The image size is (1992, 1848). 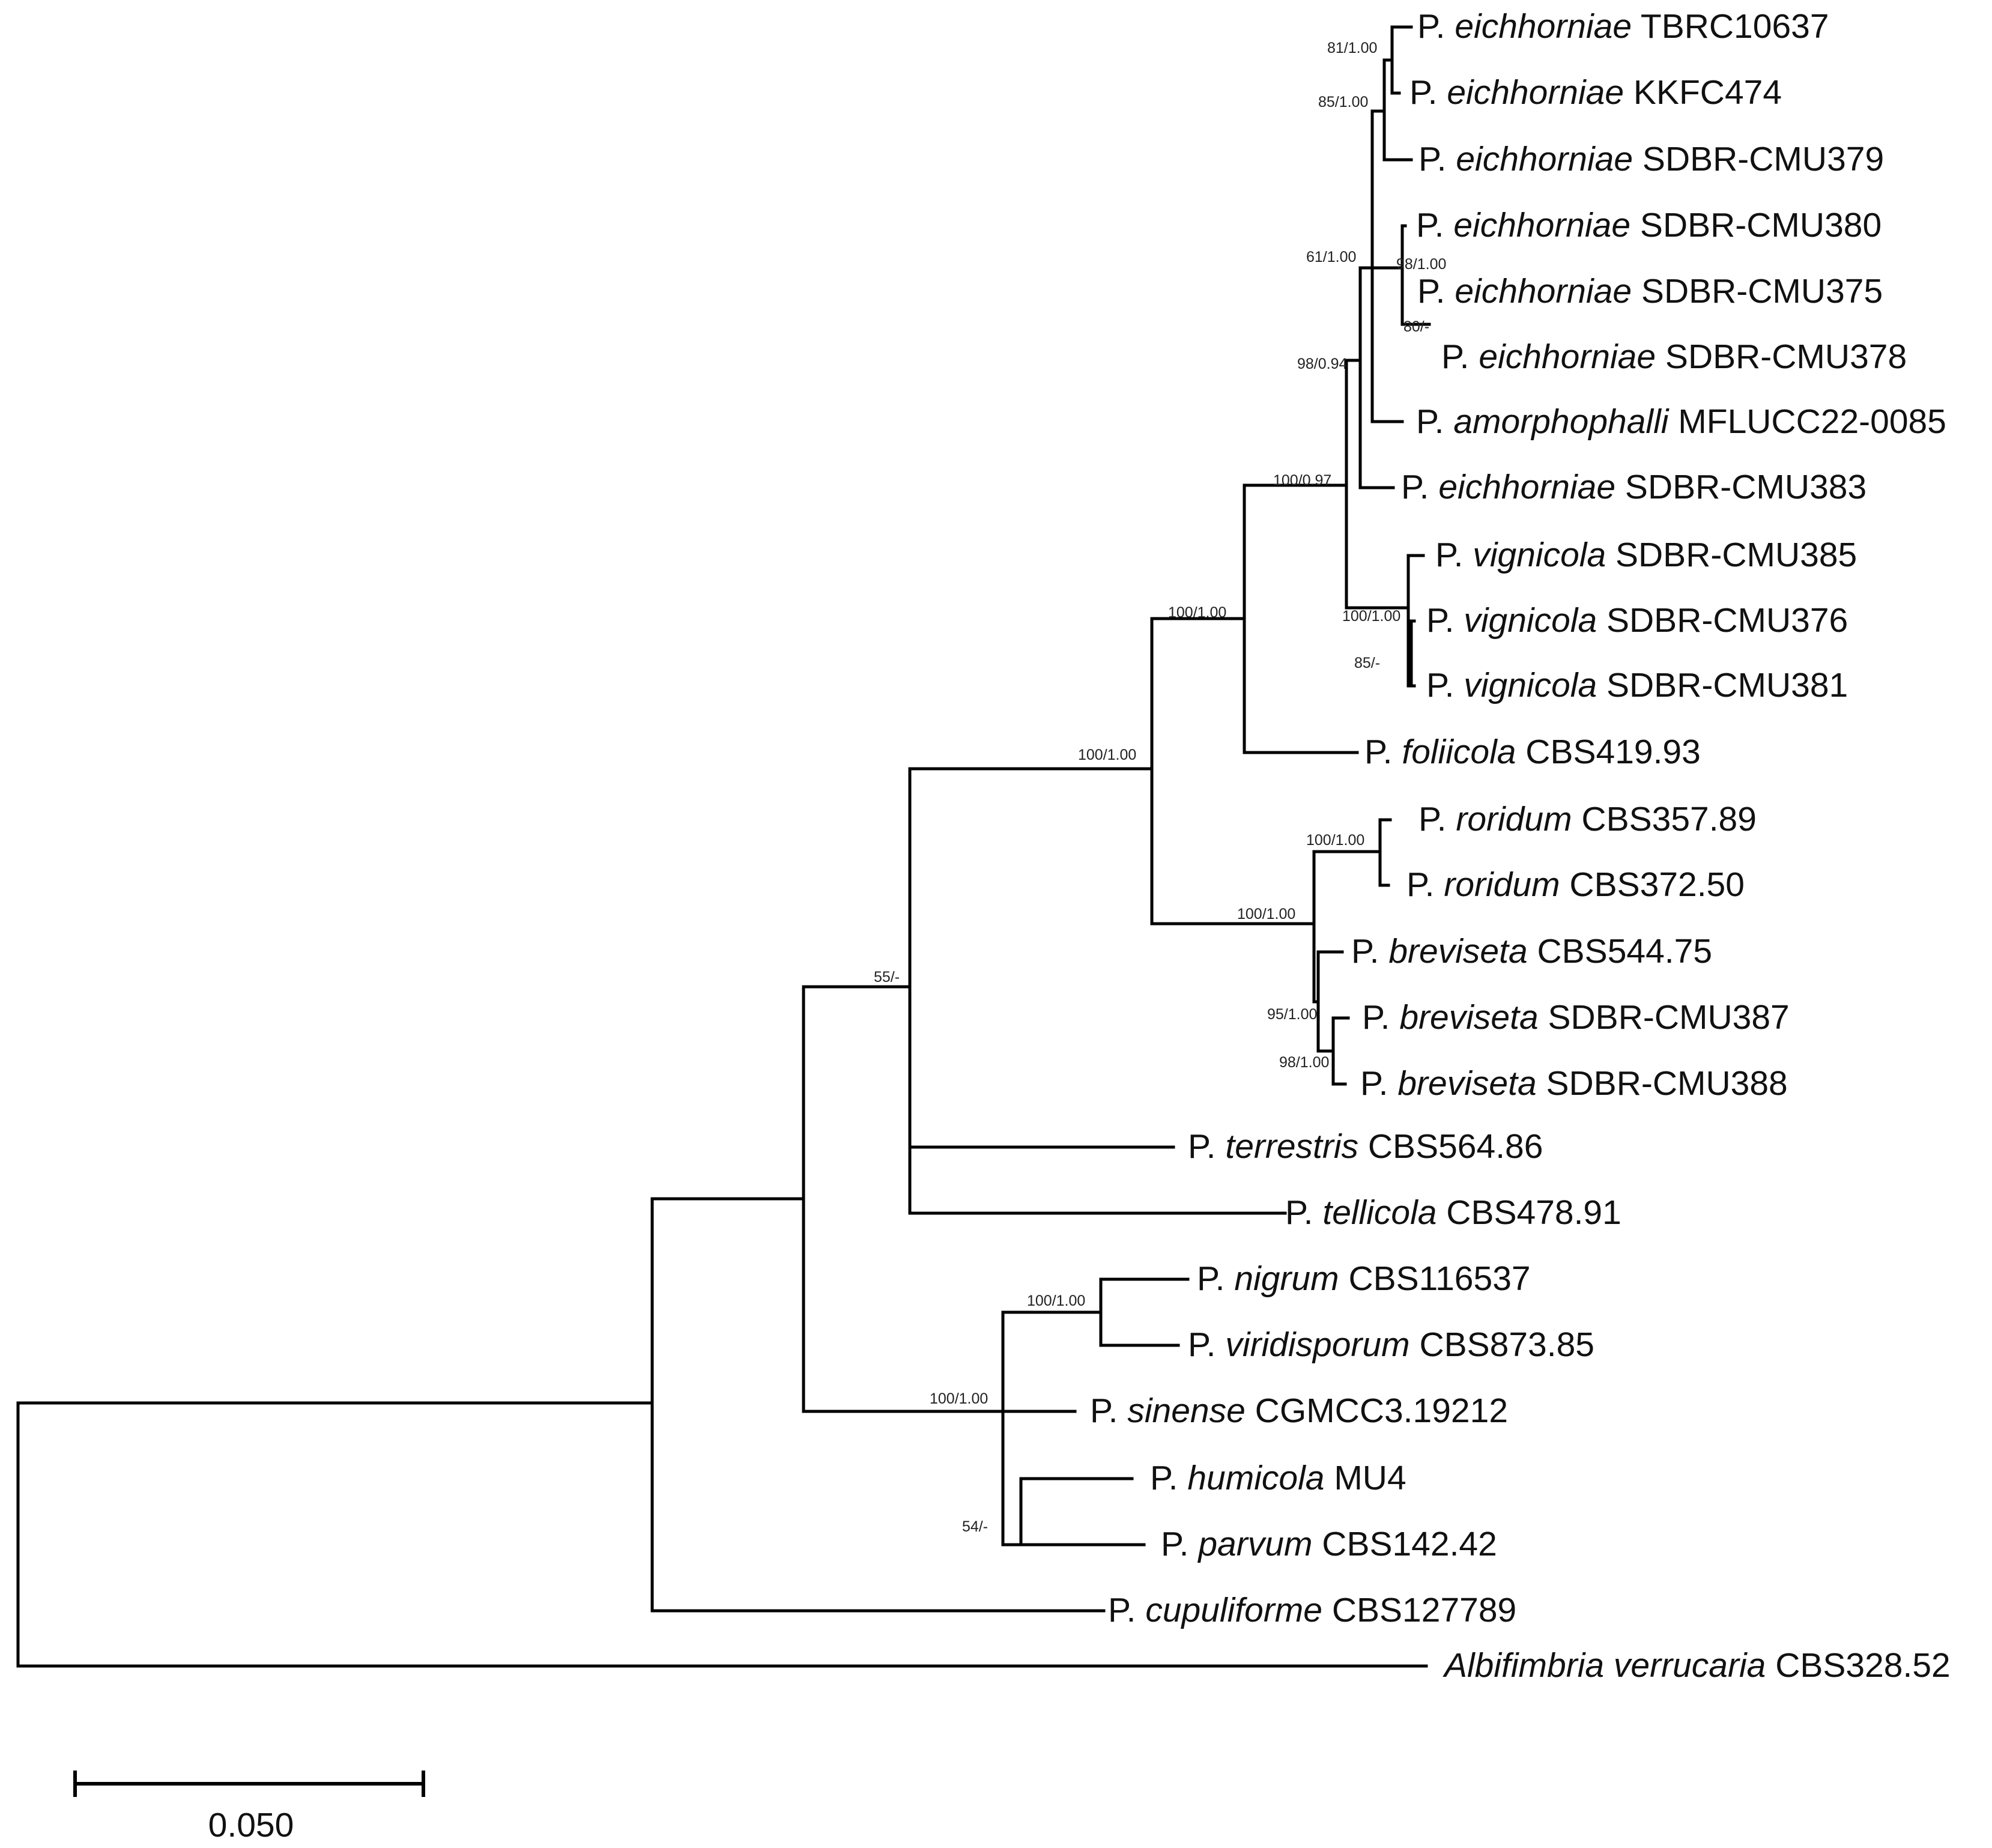 What do you see at coordinates (1587, 819) in the screenshot?
I see `tip-label-t13: P. roridum CBS357.89` at bounding box center [1587, 819].